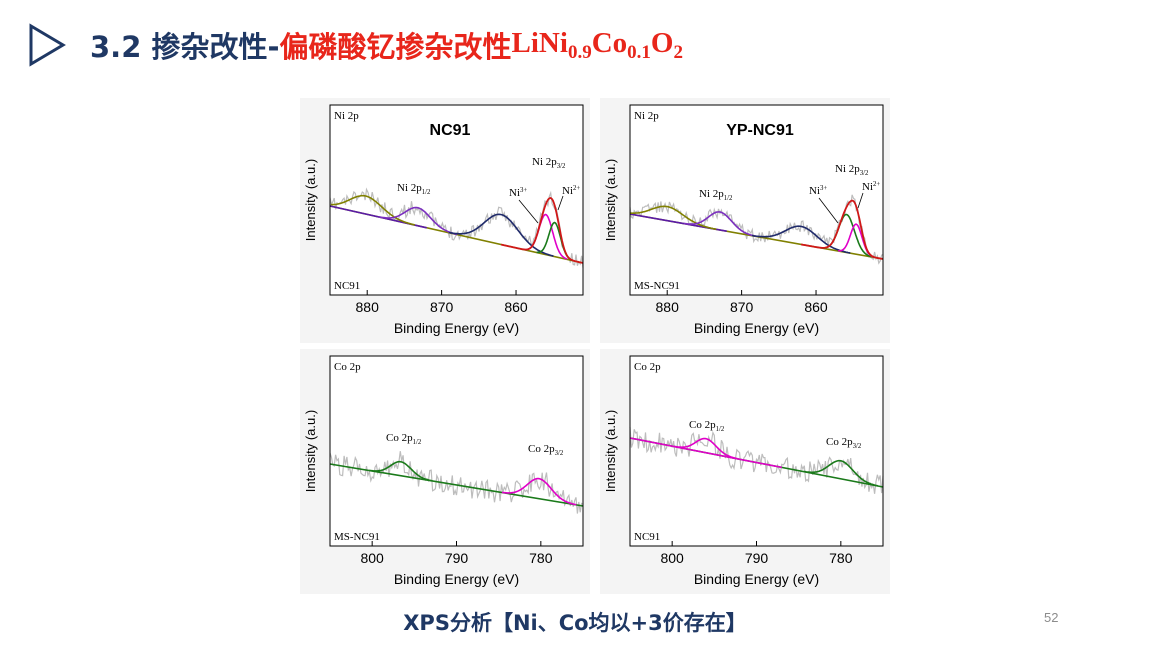 This screenshot has width=1150, height=647. What do you see at coordinates (47, 45) in the screenshot?
I see `play-triangle-icon` at bounding box center [47, 45].